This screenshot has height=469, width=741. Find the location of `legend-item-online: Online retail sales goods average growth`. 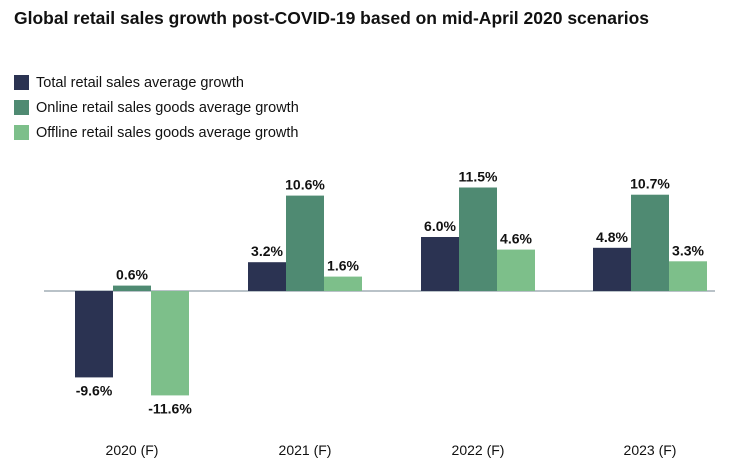

legend-item-online: Online retail sales goods average growth is located at coordinates (156, 107).